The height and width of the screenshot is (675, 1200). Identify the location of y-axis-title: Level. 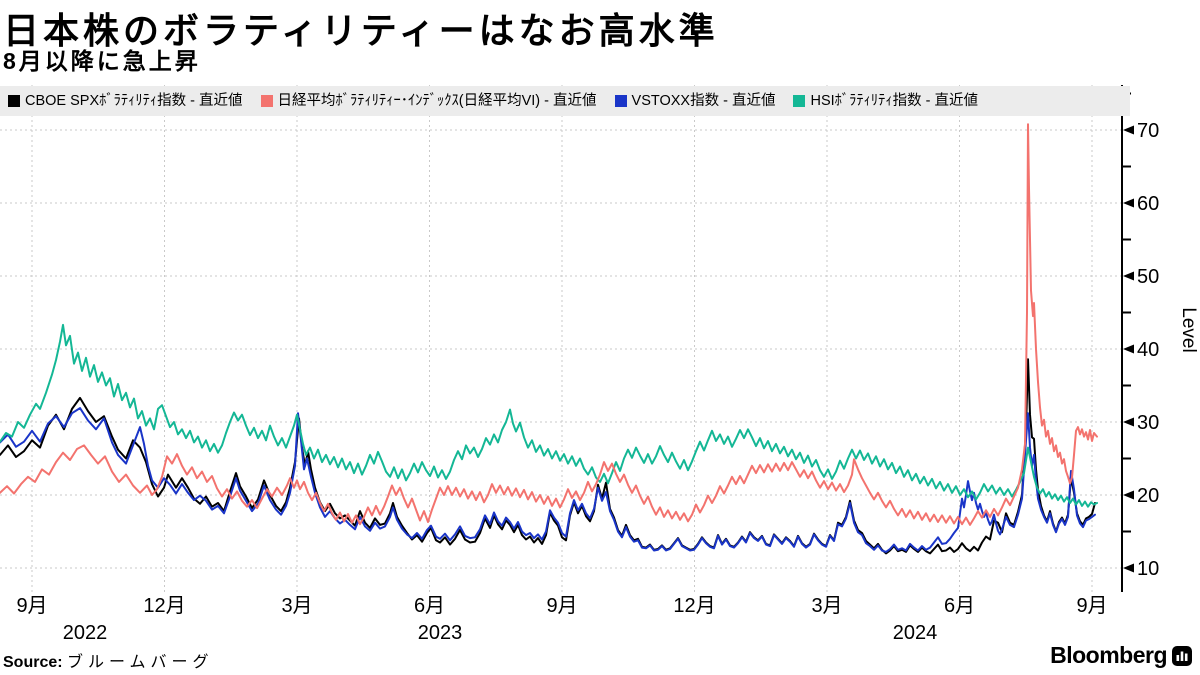
(1188, 329).